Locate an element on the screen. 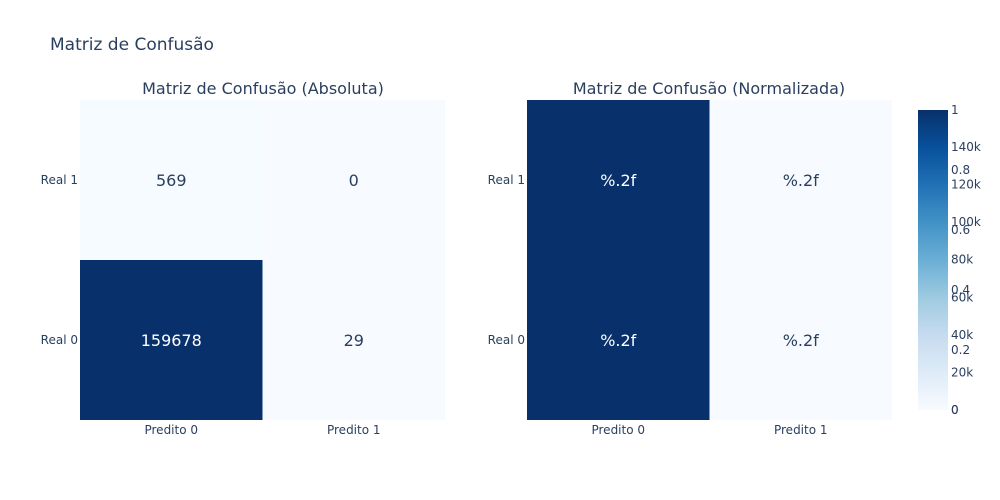 The width and height of the screenshot is (1000, 500). colorbar-gradient is located at coordinates (933, 260).